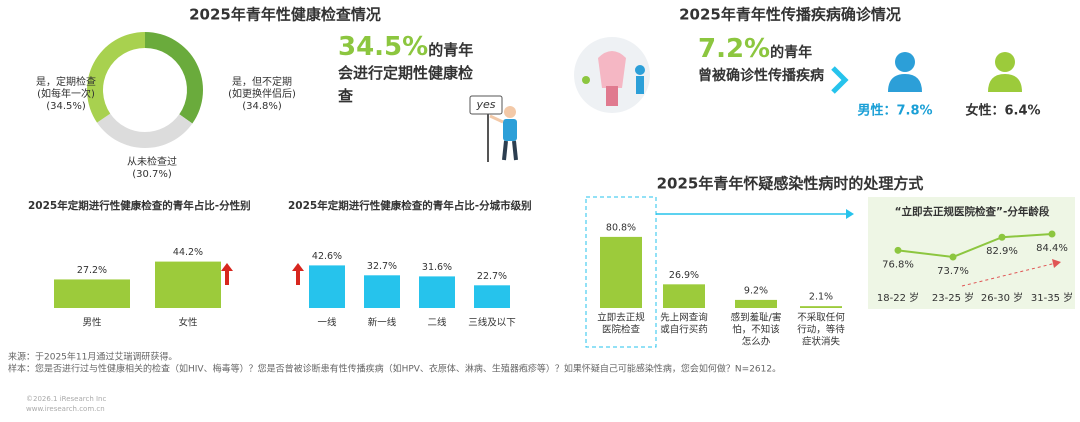 This screenshot has width=1080, height=422. Describe the element at coordinates (92, 323) in the screenshot. I see `category-label: 男性` at that location.